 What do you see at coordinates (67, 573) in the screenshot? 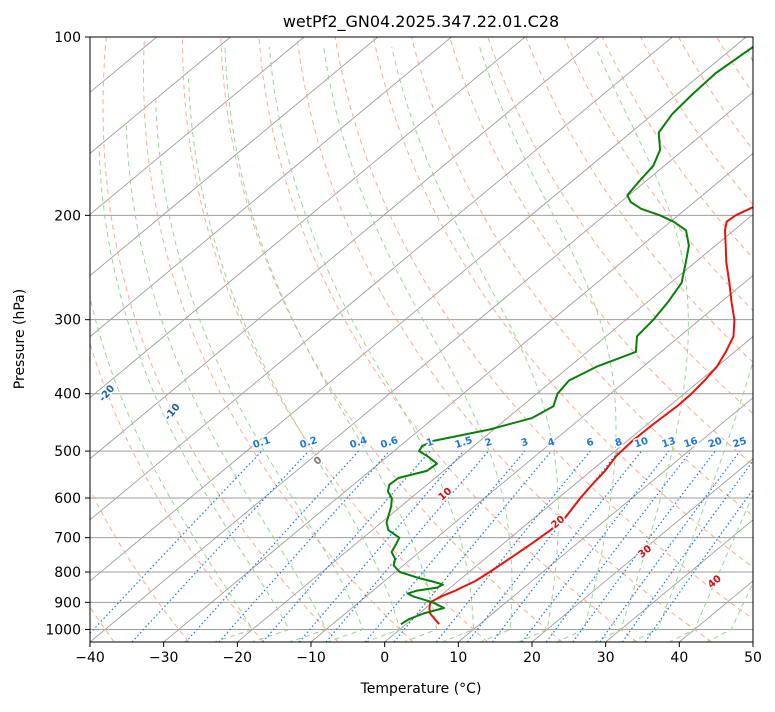
I see `y-tick-label: 800` at bounding box center [67, 573].